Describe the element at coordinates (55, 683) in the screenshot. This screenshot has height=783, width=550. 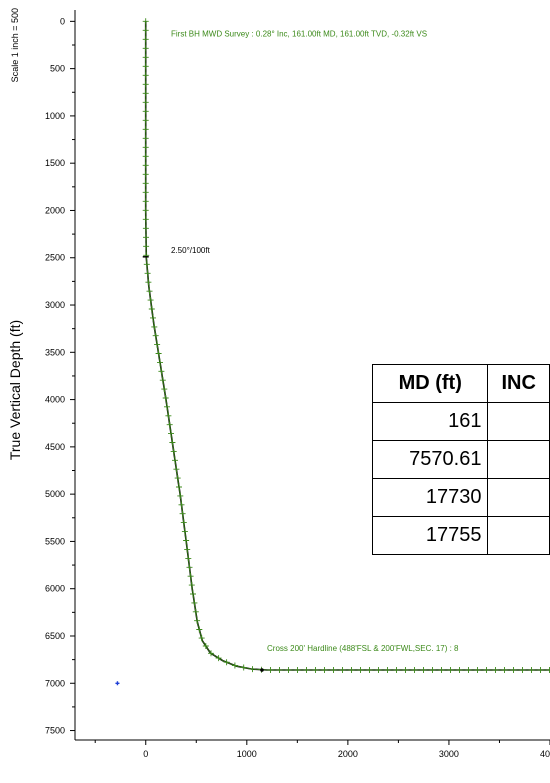
I see `y-tick-label: 7000` at that location.